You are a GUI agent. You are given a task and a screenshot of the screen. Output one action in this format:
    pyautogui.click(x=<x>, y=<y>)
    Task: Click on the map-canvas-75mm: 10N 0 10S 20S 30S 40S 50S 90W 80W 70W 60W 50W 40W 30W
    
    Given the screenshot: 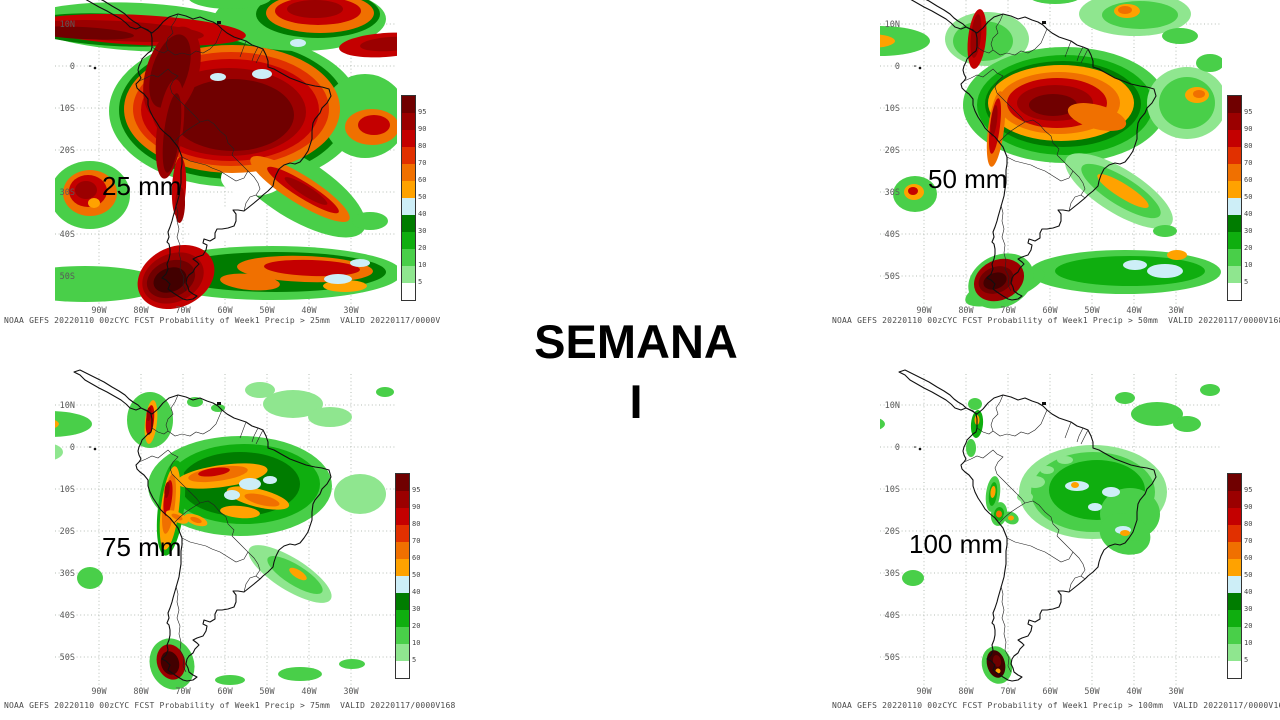 What is the action you would take?
    pyautogui.click(x=226, y=533)
    